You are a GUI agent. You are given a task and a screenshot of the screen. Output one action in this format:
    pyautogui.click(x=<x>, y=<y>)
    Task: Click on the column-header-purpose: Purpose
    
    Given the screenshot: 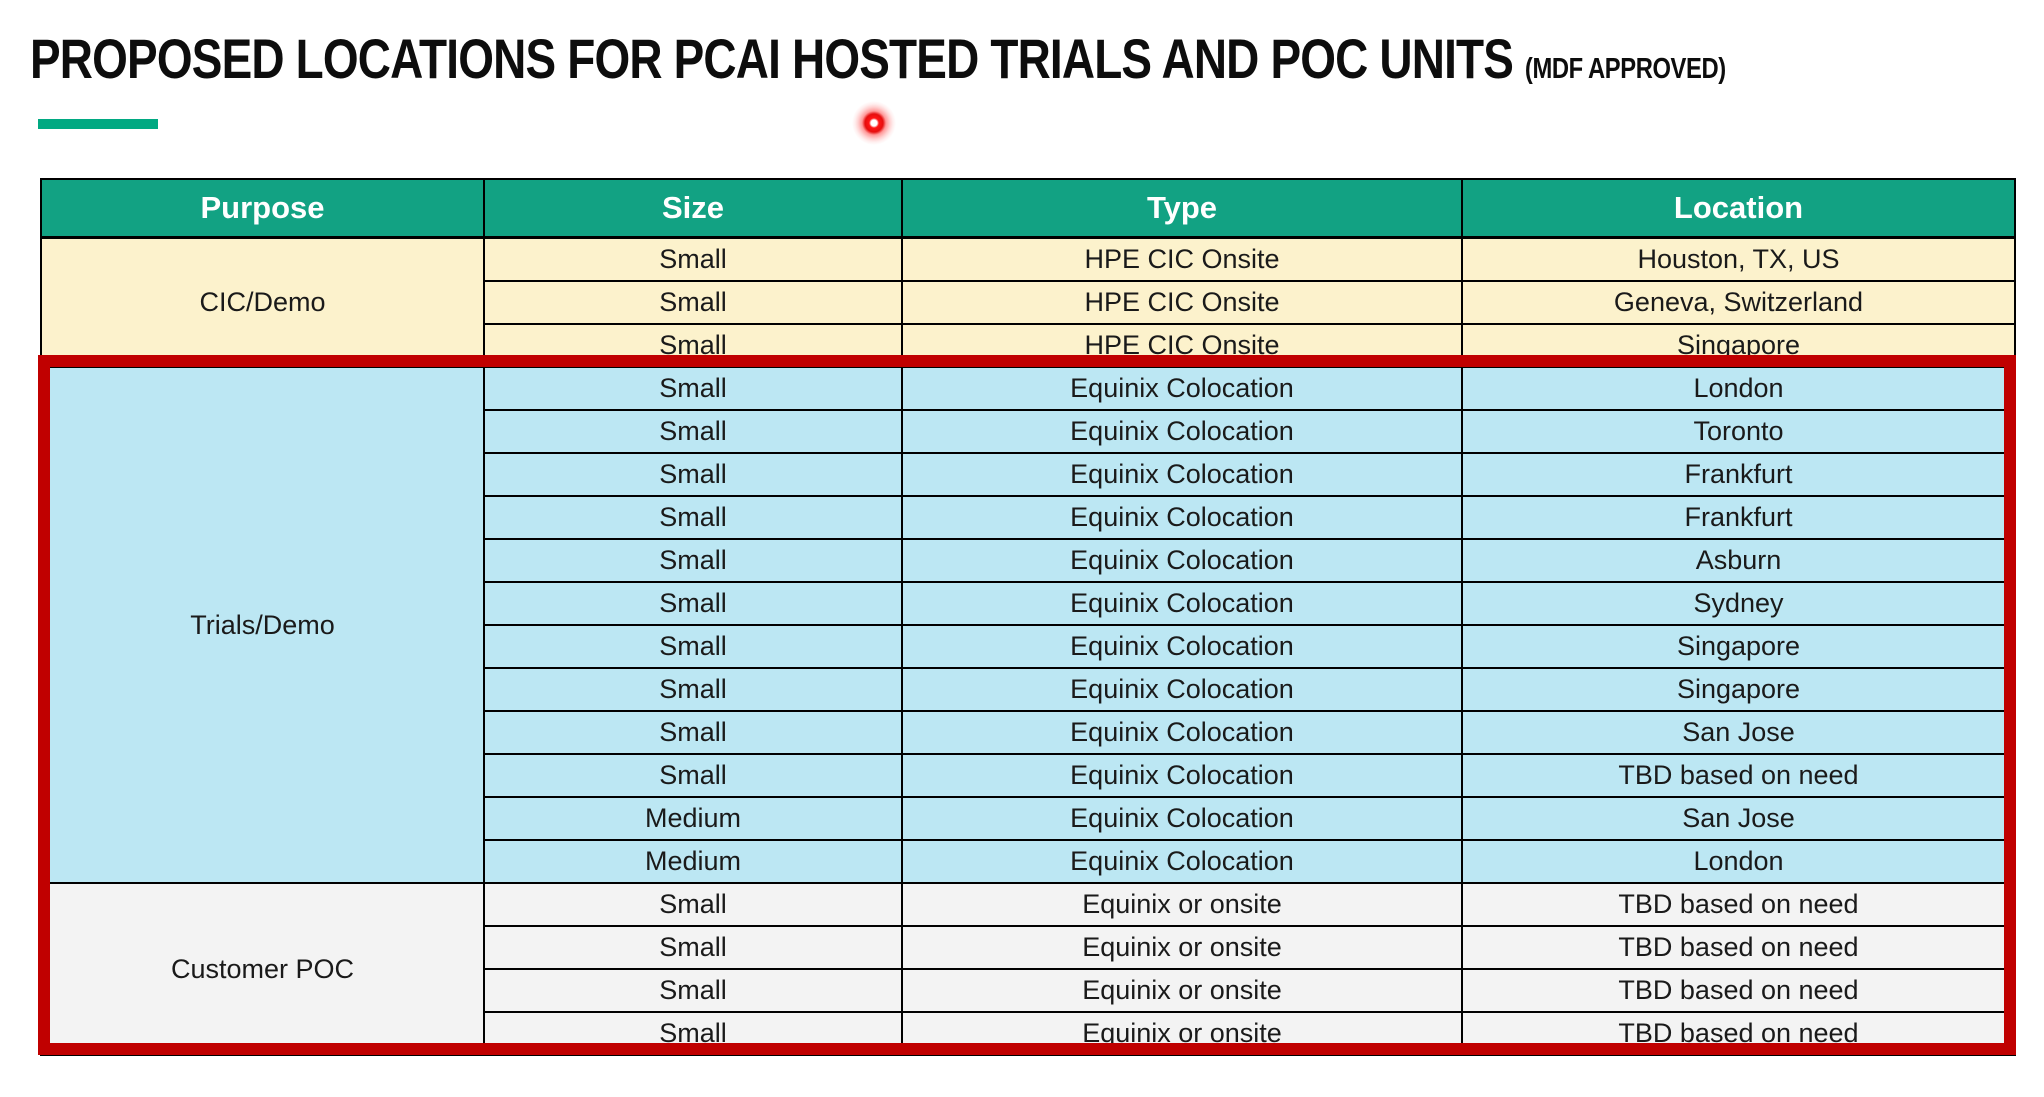 What is the action you would take?
    pyautogui.click(x=262, y=208)
    